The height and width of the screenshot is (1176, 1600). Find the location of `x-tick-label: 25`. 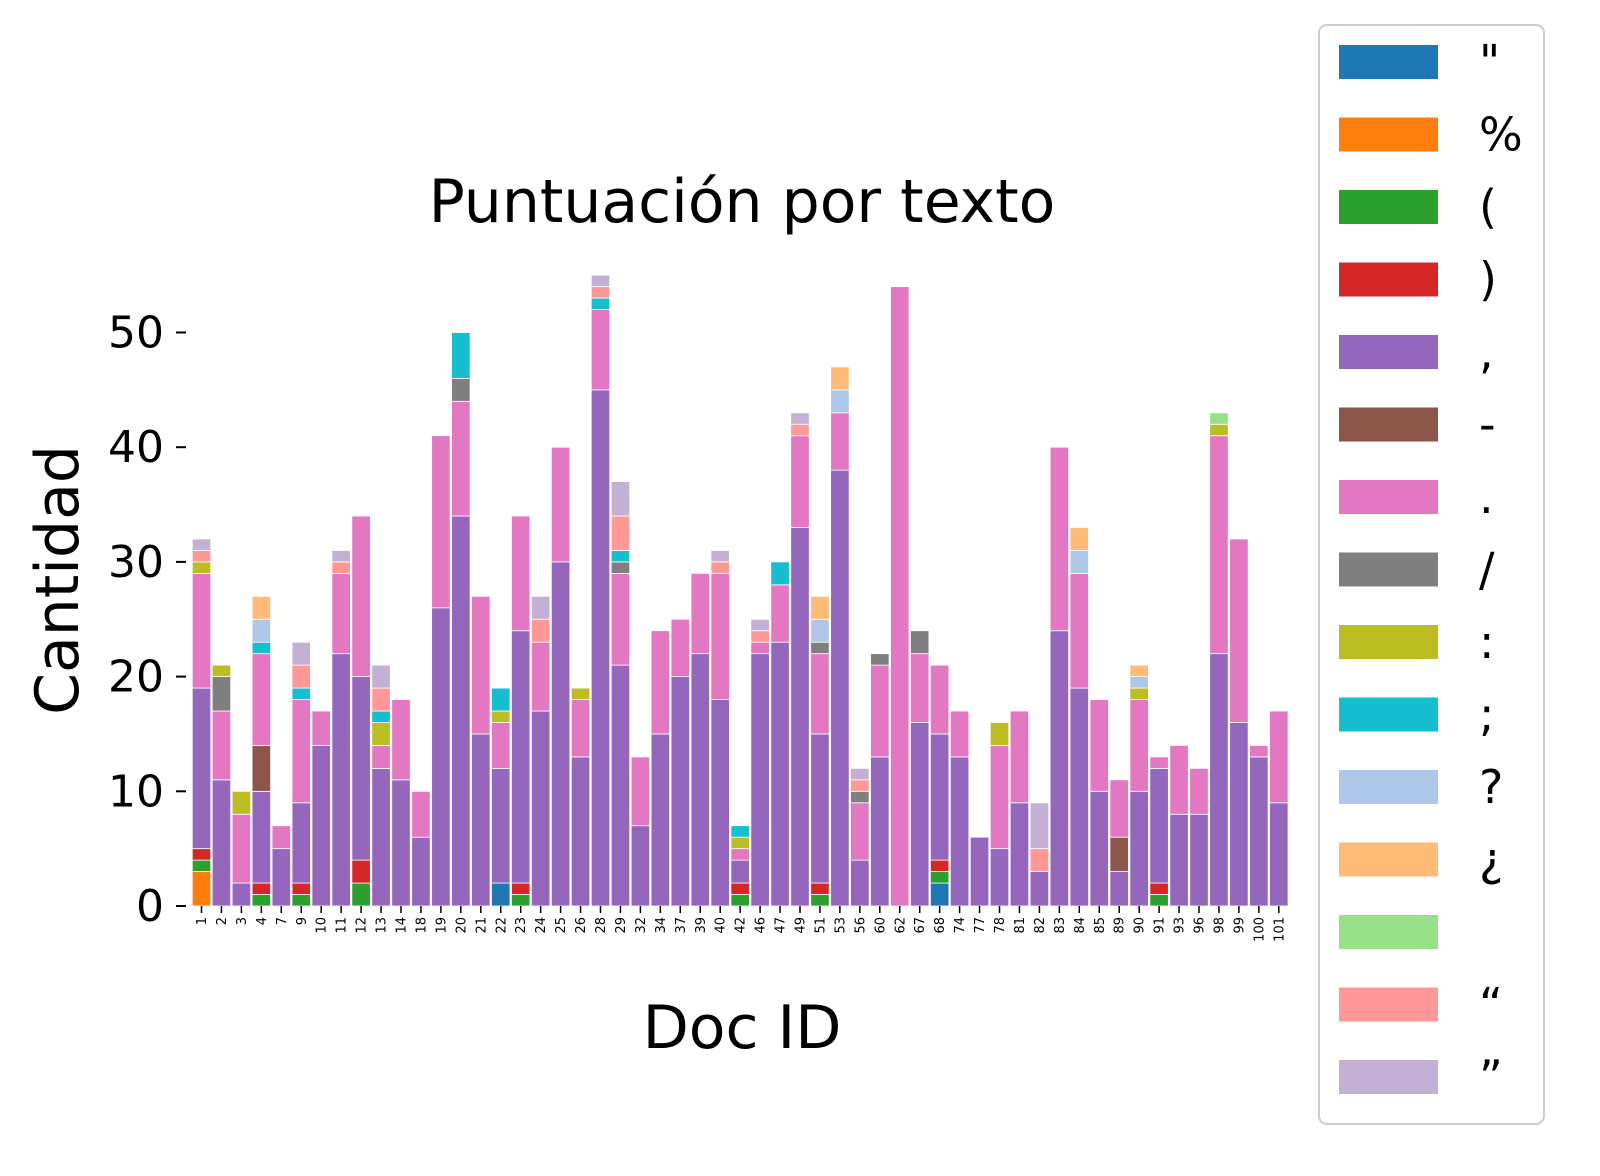

x-tick-label: 25 is located at coordinates (561, 925).